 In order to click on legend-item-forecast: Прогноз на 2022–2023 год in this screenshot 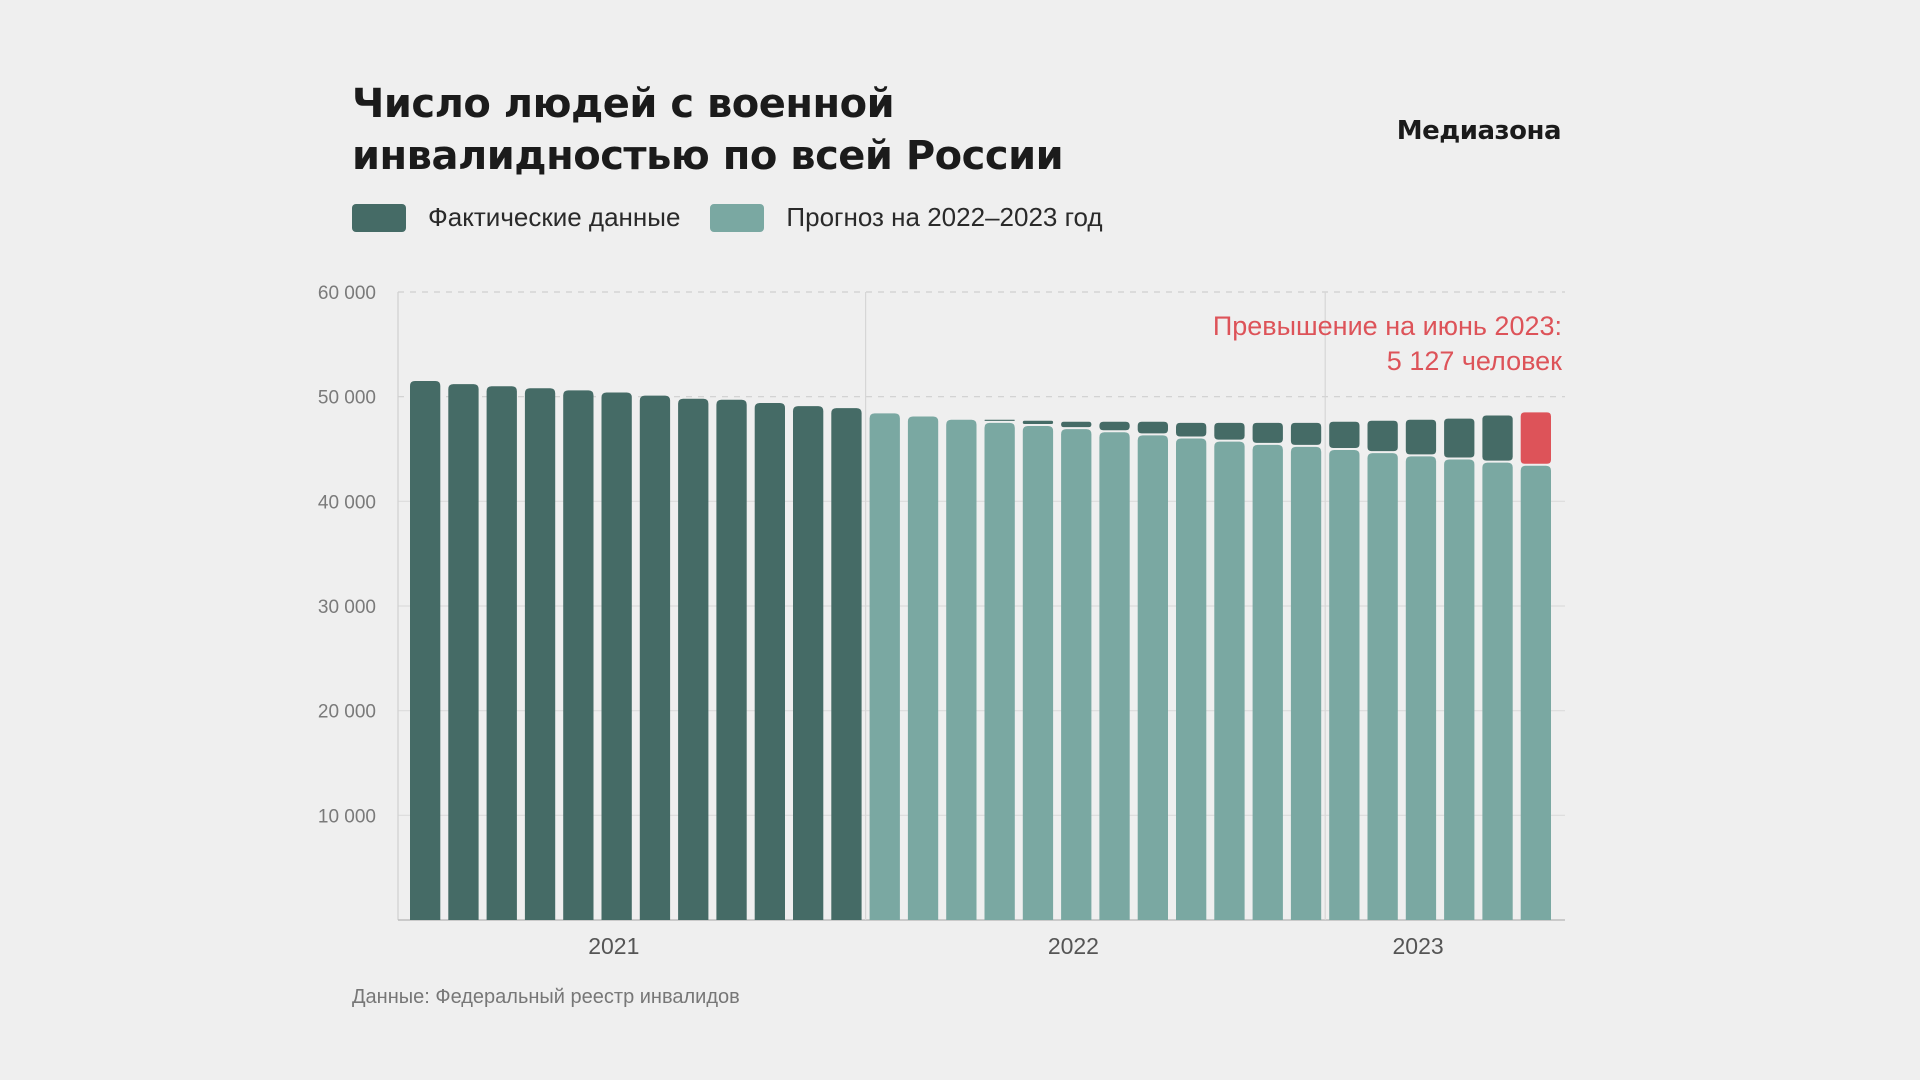, I will do `click(906, 217)`.